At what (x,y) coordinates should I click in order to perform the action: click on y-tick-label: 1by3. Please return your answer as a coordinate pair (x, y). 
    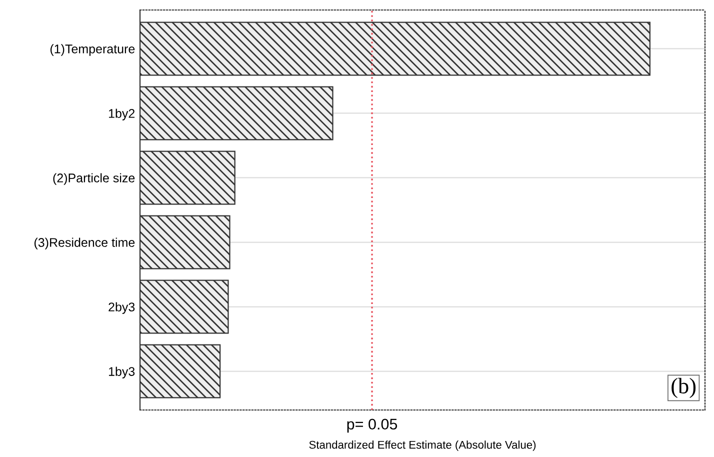
    Looking at the image, I should click on (121, 372).